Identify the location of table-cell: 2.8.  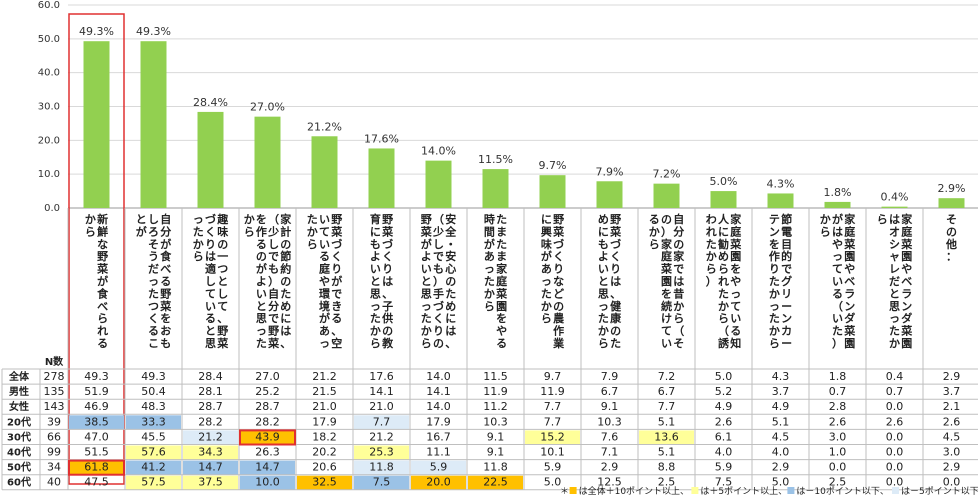
(838, 406).